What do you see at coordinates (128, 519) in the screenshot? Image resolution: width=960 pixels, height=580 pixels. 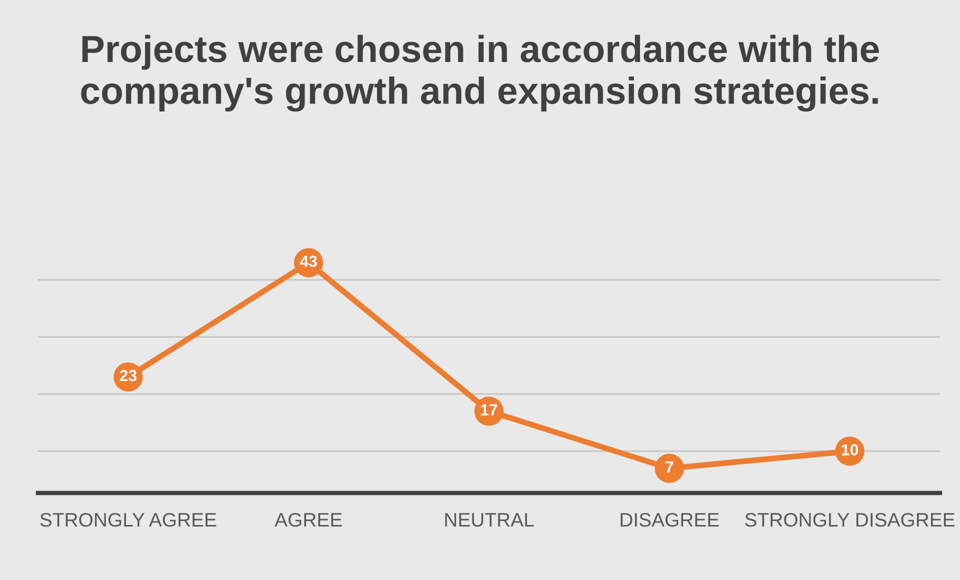 I see `x-tick-label: STRONGLY AGREE` at bounding box center [128, 519].